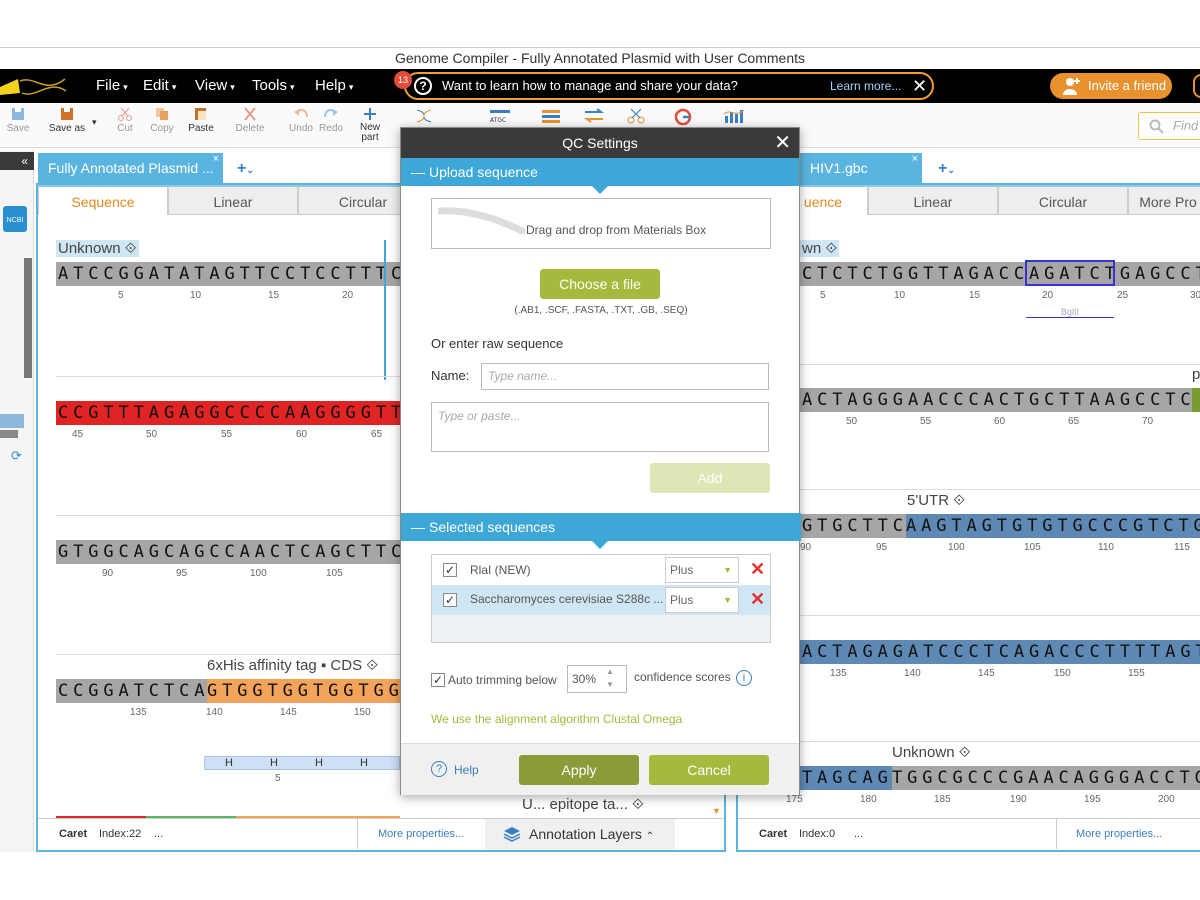  Describe the element at coordinates (273, 85) in the screenshot. I see `menu-tools: Tools ▾` at that location.